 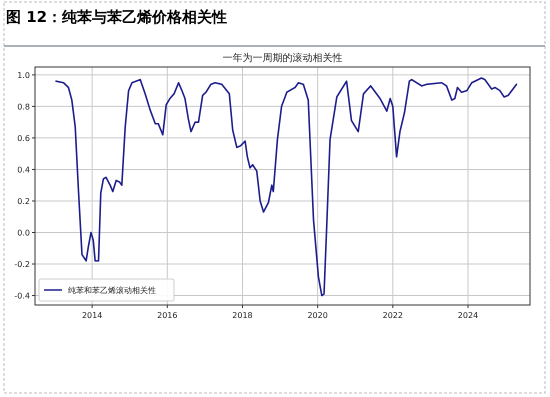 What do you see at coordinates (468, 315) in the screenshot?
I see `x-tick-label: 2024` at bounding box center [468, 315].